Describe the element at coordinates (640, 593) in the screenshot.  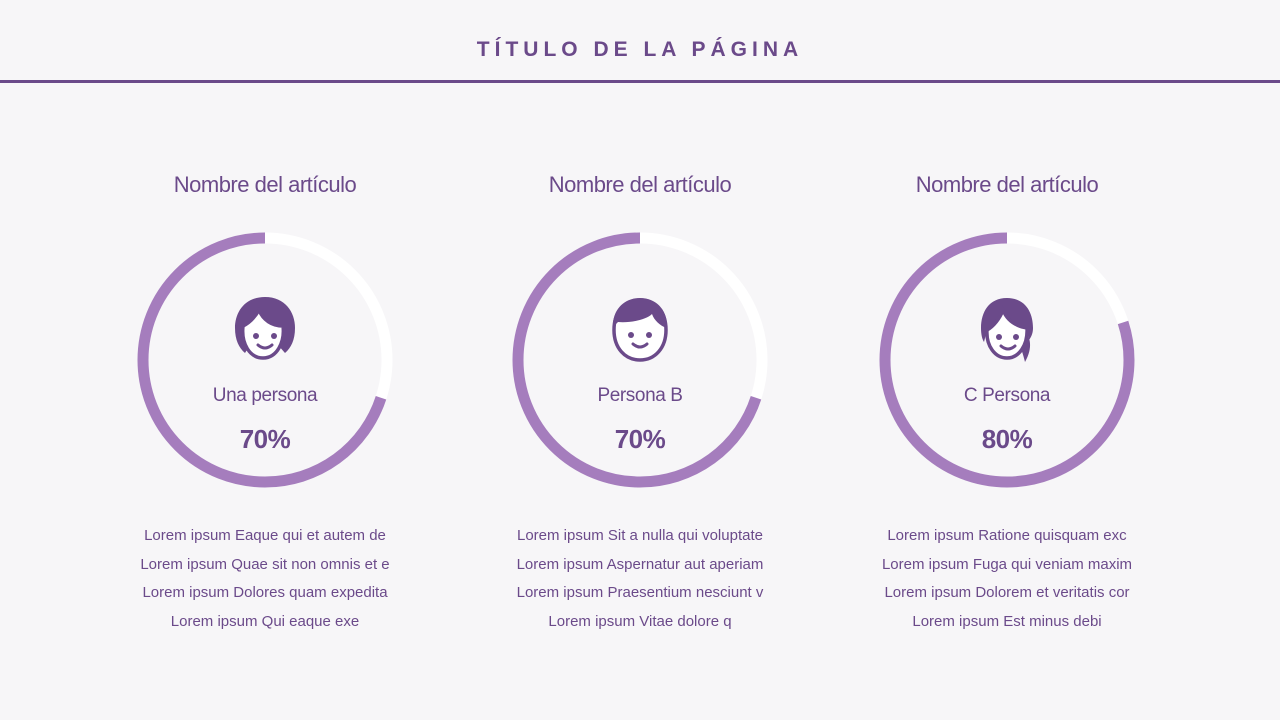
I see `description-line: Lorem ipsum Praesentium nesciunt v` at that location.